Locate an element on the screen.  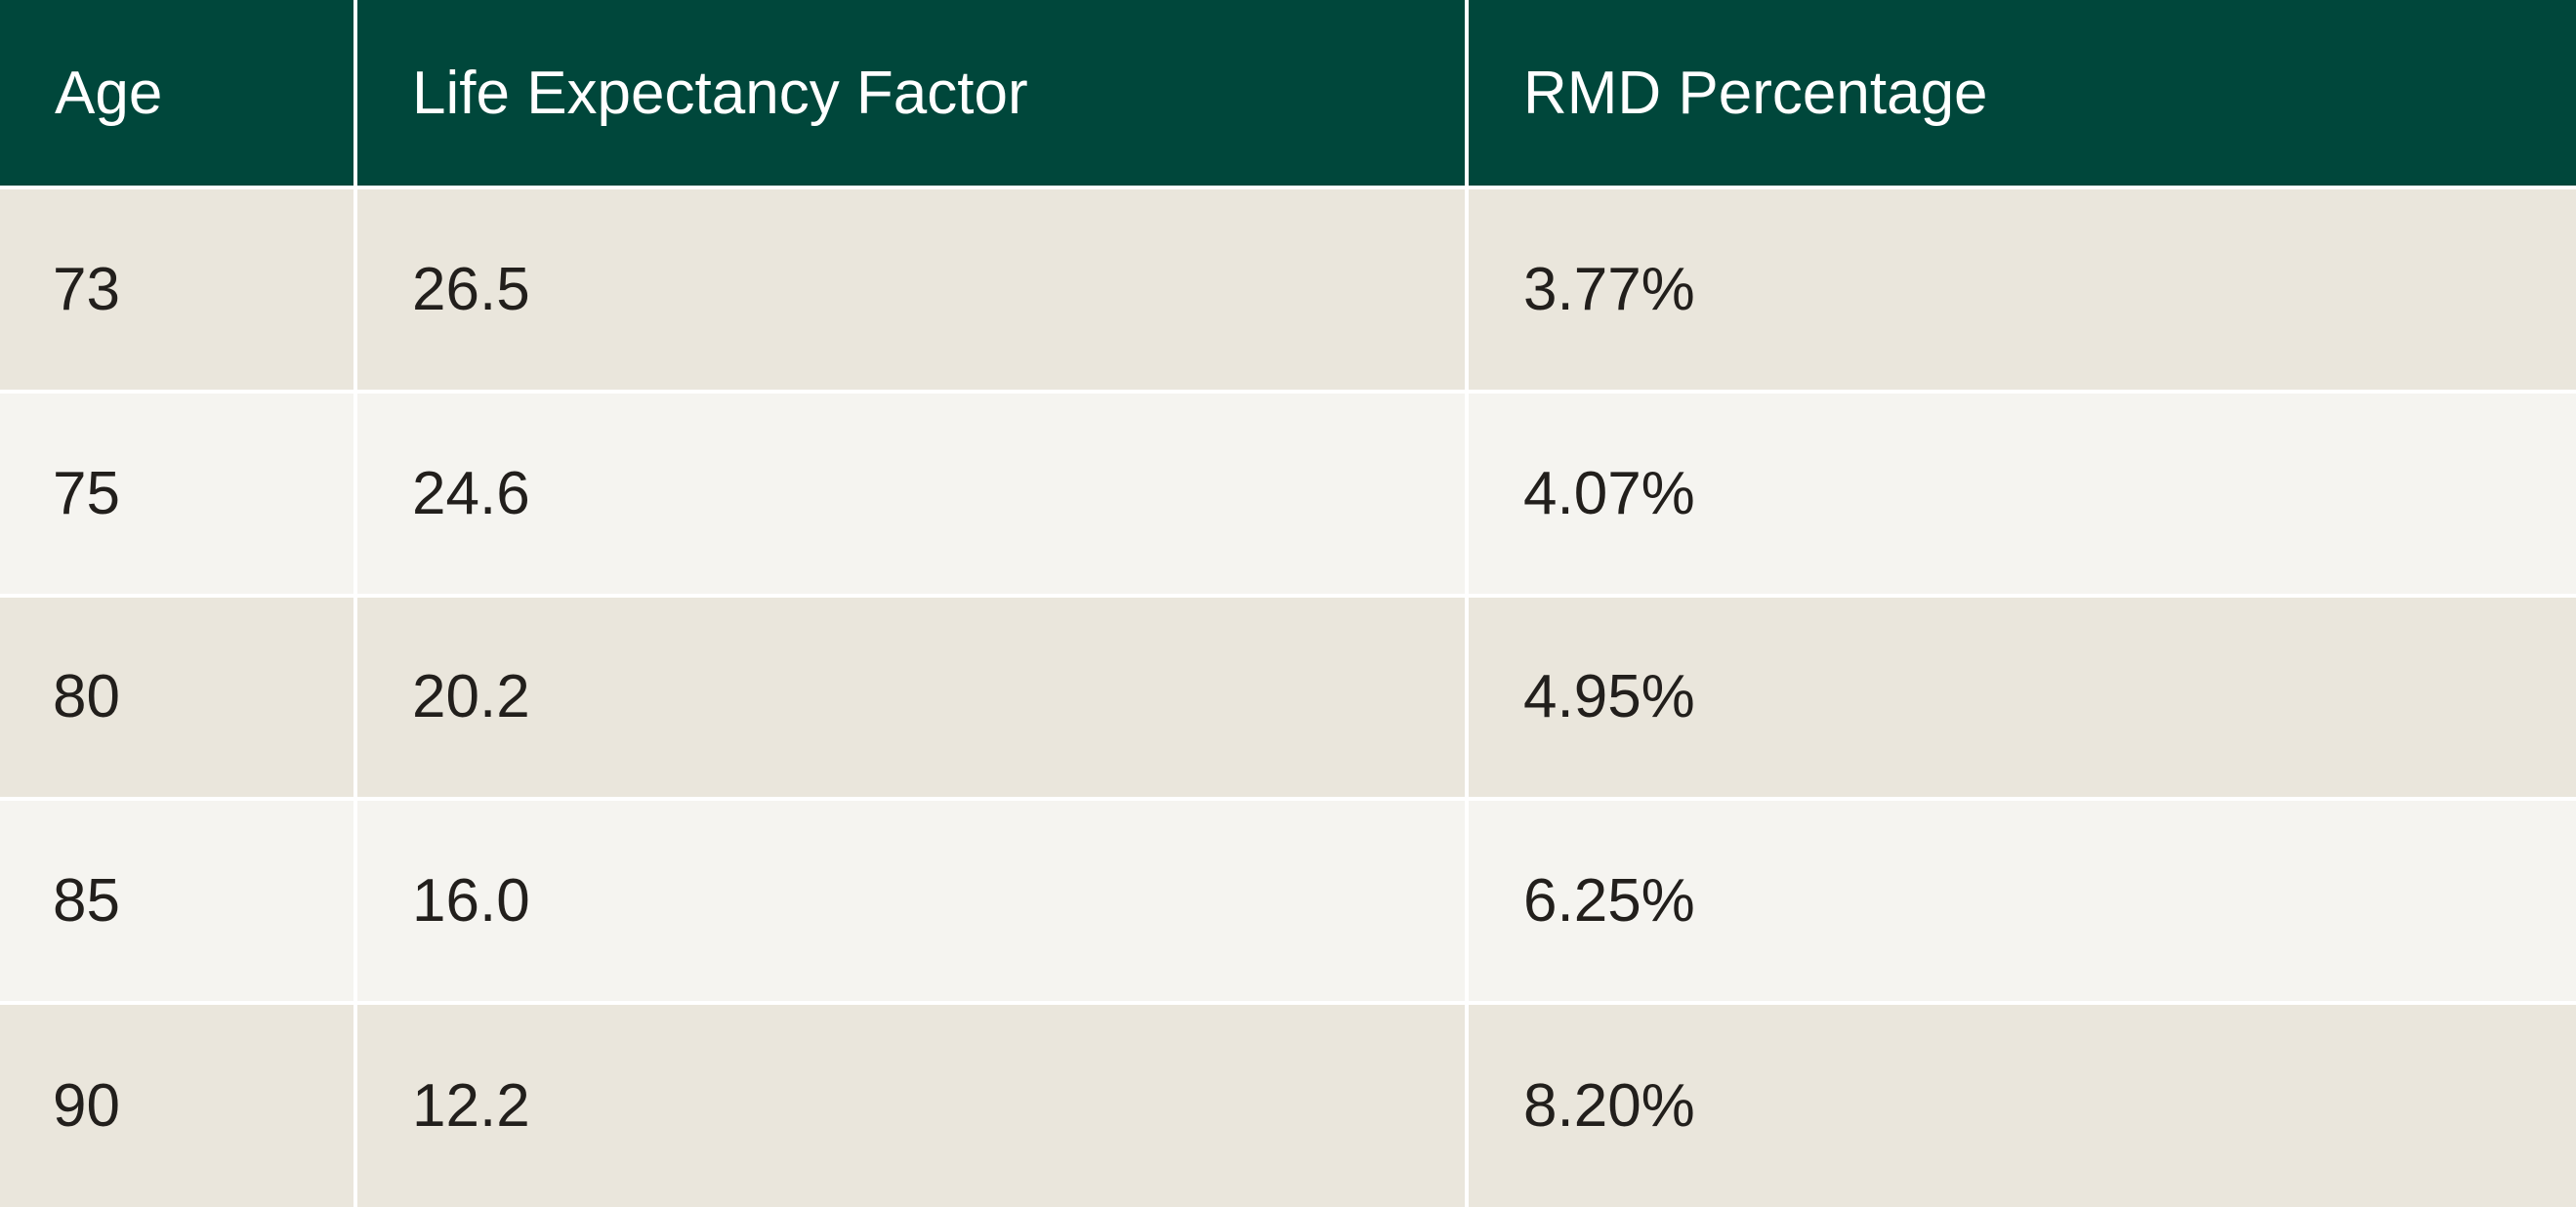
rmd-percentage-value: 6.25% is located at coordinates (1609, 901).